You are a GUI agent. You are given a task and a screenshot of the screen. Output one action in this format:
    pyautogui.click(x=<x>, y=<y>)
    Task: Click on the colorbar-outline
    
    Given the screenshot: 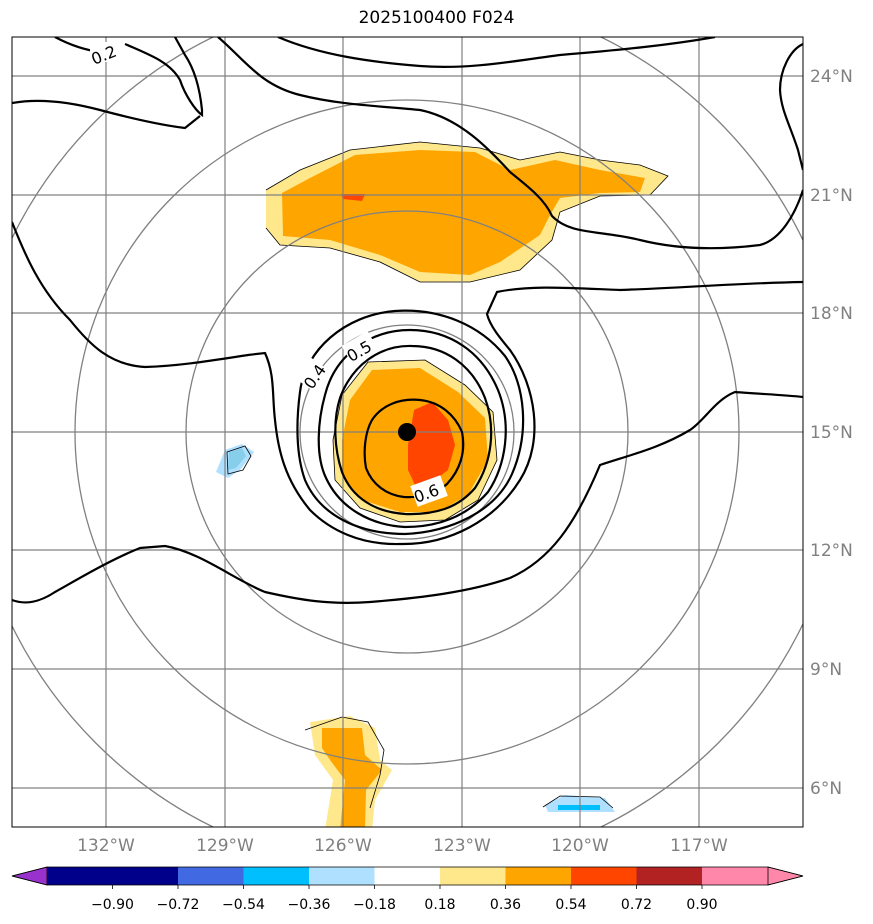 What is the action you would take?
    pyautogui.click(x=407, y=876)
    